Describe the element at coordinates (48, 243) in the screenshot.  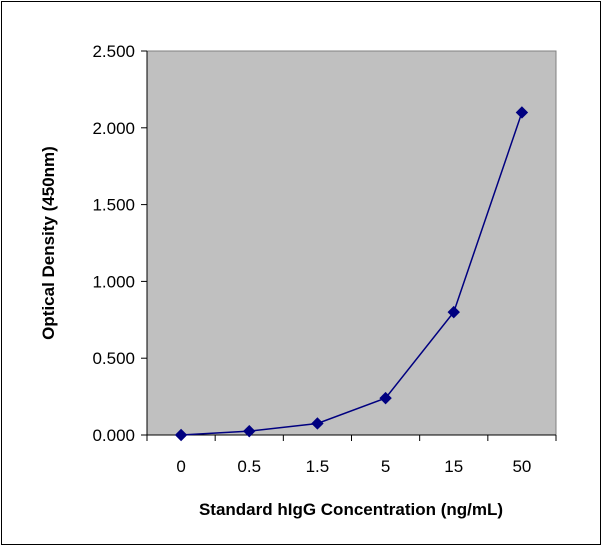
I see `y-axis-title: Optical Density (450nm)` at that location.